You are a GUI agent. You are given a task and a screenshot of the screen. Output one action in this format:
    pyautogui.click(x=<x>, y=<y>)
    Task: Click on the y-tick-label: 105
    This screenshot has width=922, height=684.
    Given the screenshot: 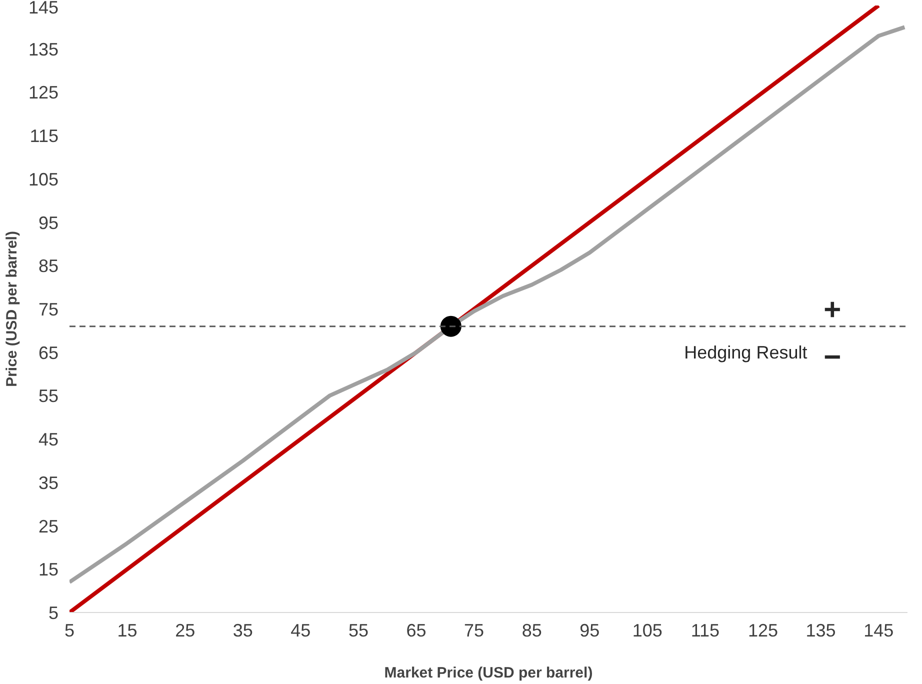 What is the action you would take?
    pyautogui.click(x=43, y=179)
    